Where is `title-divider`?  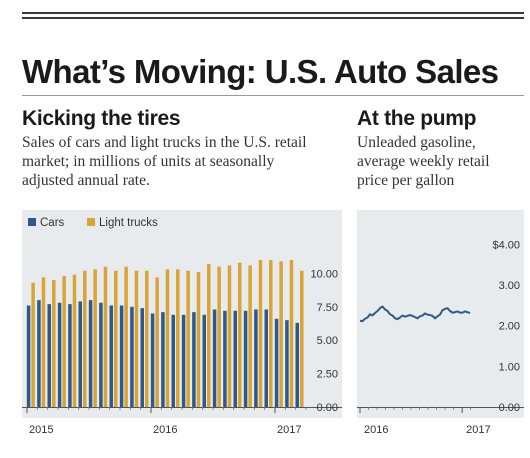
title-divider is located at coordinates (273, 95).